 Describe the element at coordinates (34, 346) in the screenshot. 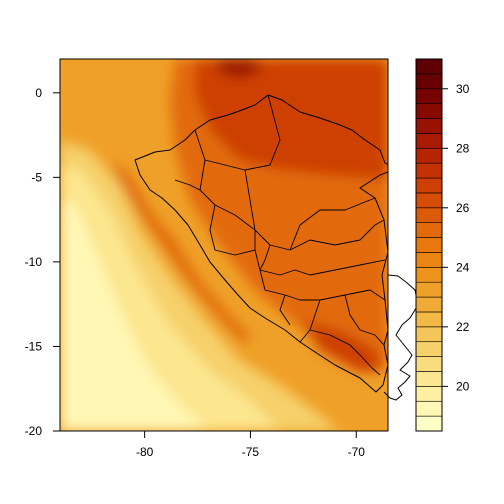

I see `y-tick-label: -15` at that location.